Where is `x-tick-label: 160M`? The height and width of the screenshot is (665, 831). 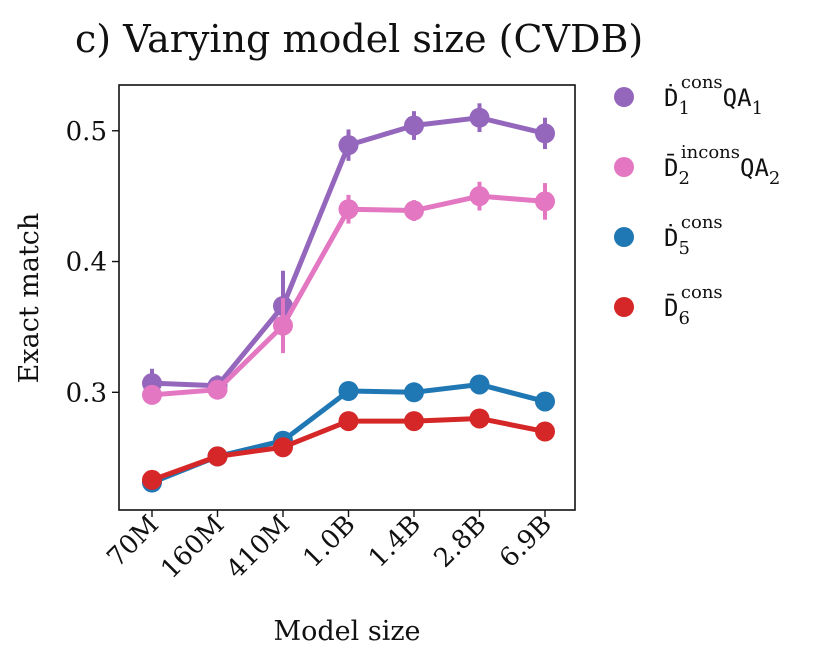 x-tick-label: 160M is located at coordinates (192, 547).